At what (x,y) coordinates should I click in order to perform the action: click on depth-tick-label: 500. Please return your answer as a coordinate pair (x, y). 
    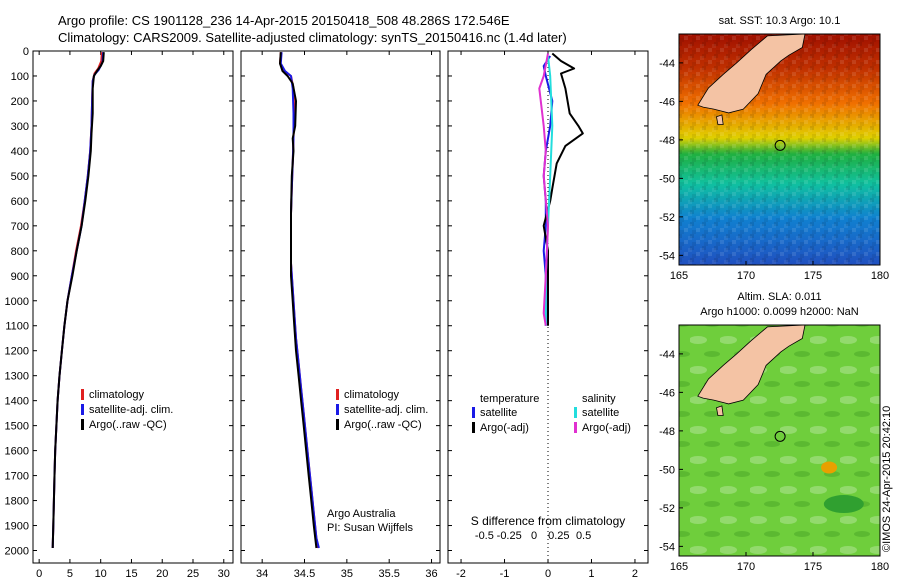
    Looking at the image, I should click on (20, 177).